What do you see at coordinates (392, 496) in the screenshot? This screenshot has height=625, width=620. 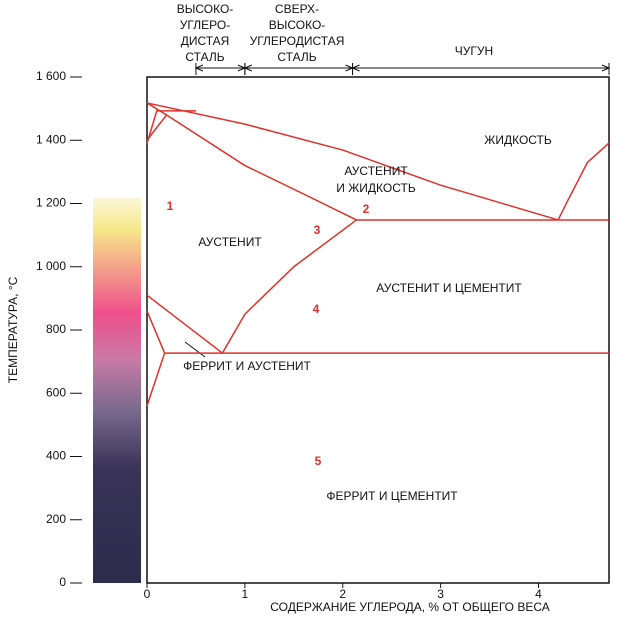 I see `region-label: ФЕРРИТ И ЦЕМЕНТИТ` at bounding box center [392, 496].